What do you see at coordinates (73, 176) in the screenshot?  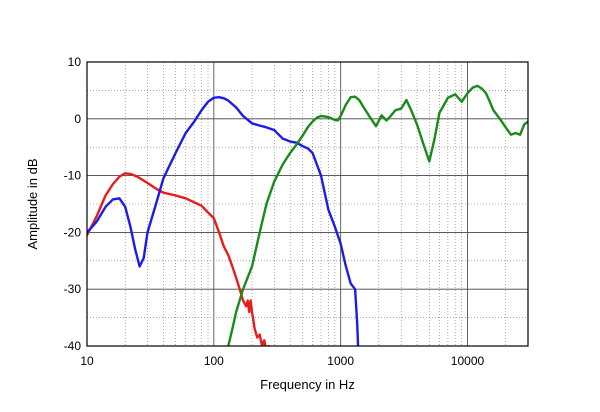 I see `y-tick-label: -10` at bounding box center [73, 176].